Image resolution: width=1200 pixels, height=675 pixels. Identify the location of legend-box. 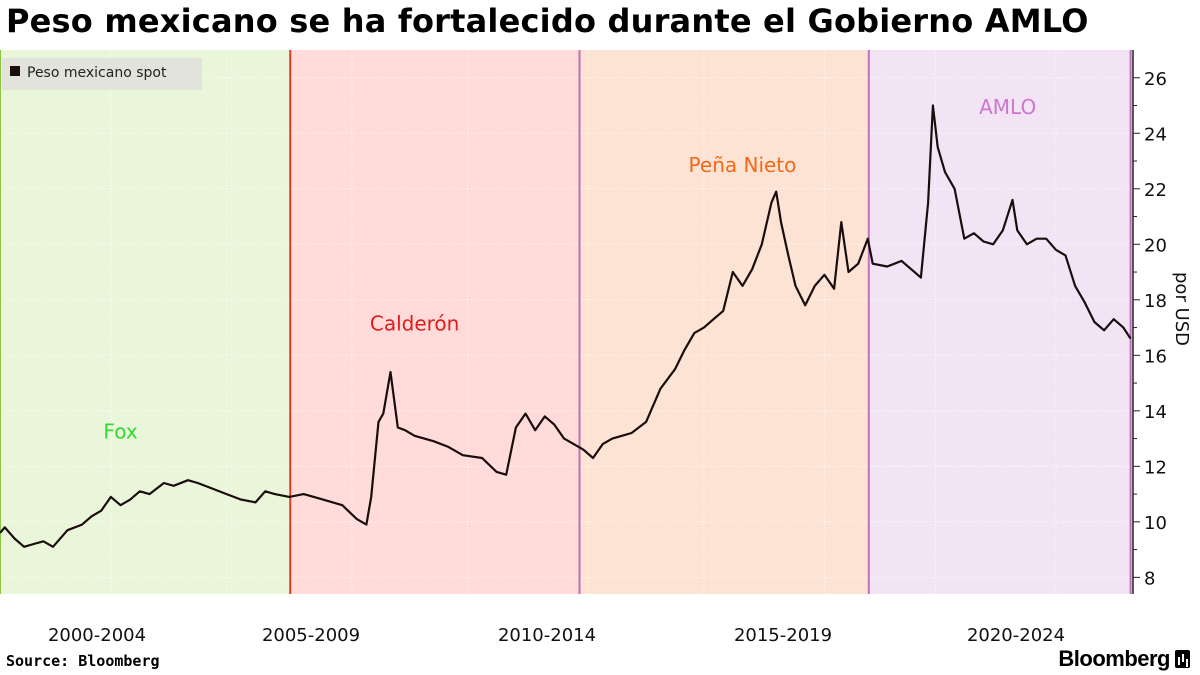
(102, 74).